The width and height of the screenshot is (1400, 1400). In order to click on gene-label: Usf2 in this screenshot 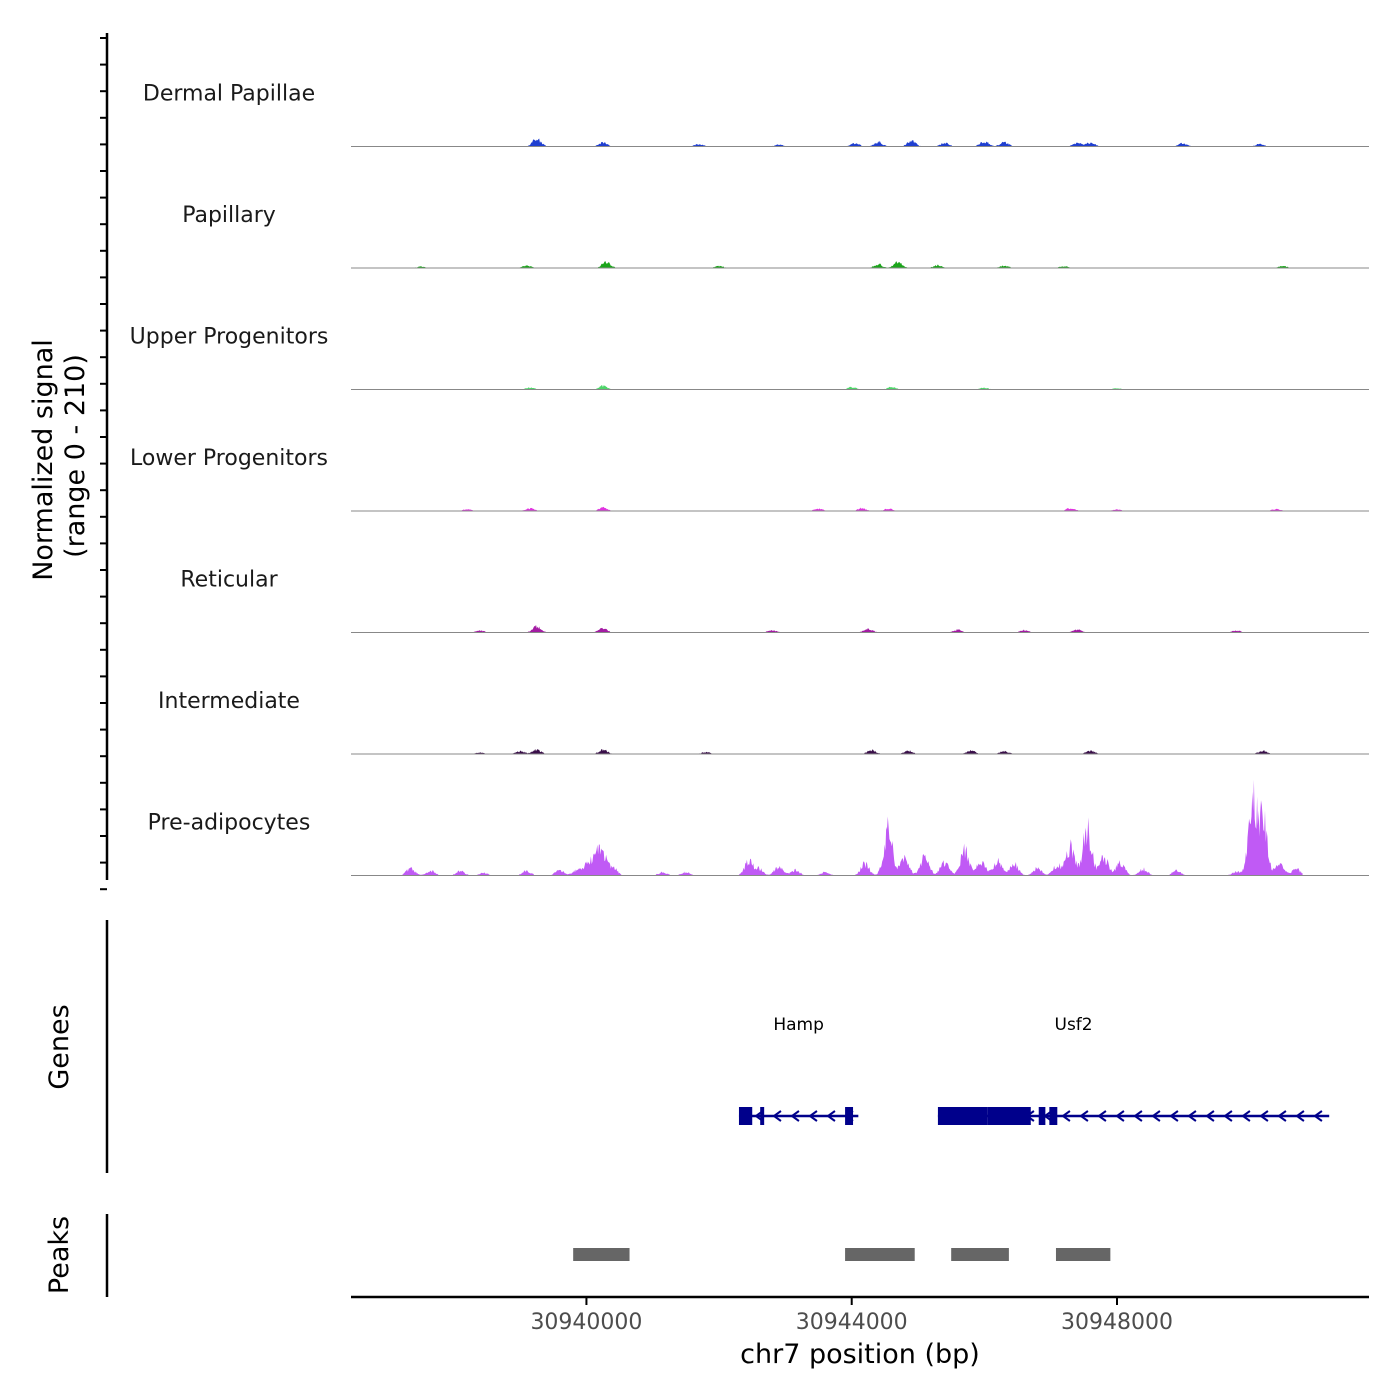, I will do `click(1074, 1025)`.